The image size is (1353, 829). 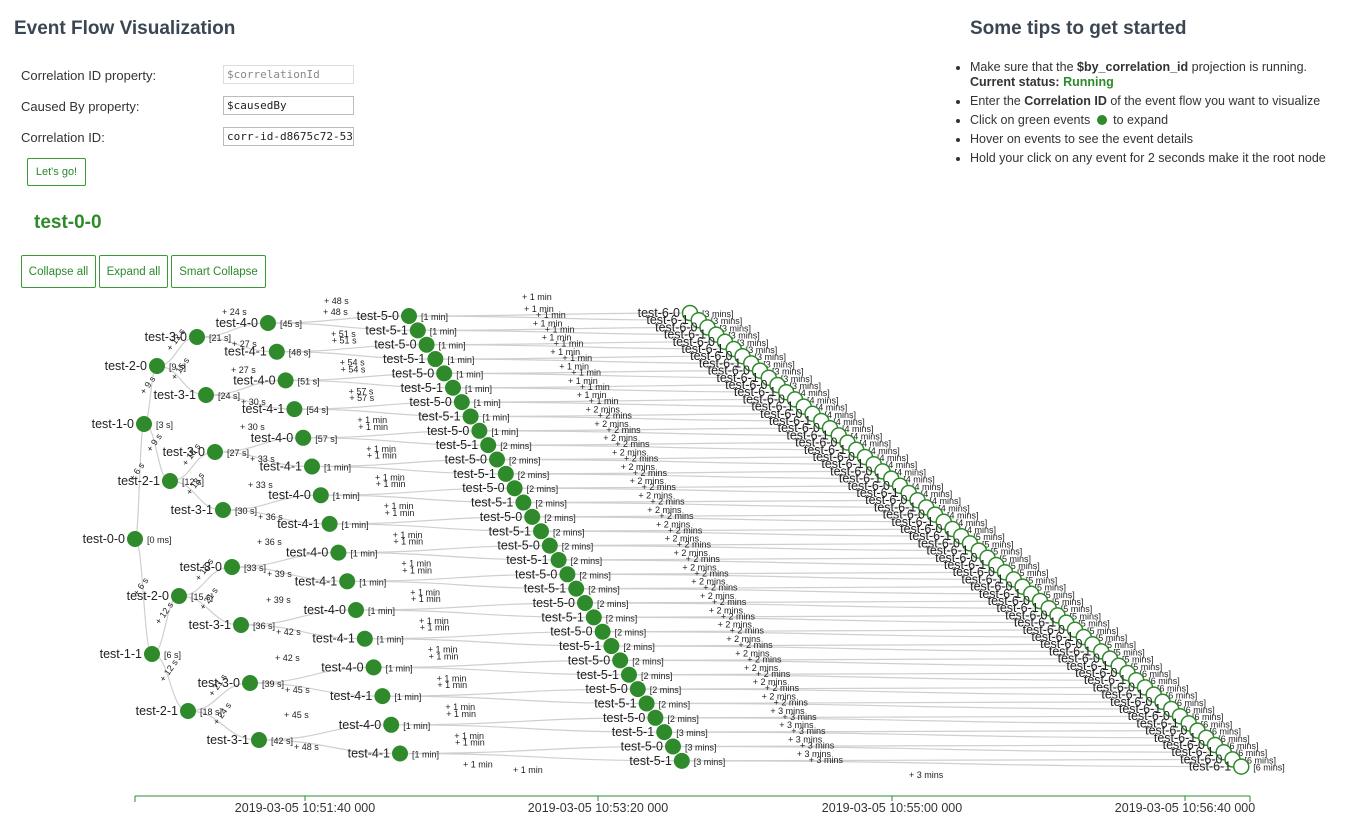 I want to click on correlation-property-input: $correlationId, so click(x=288, y=74).